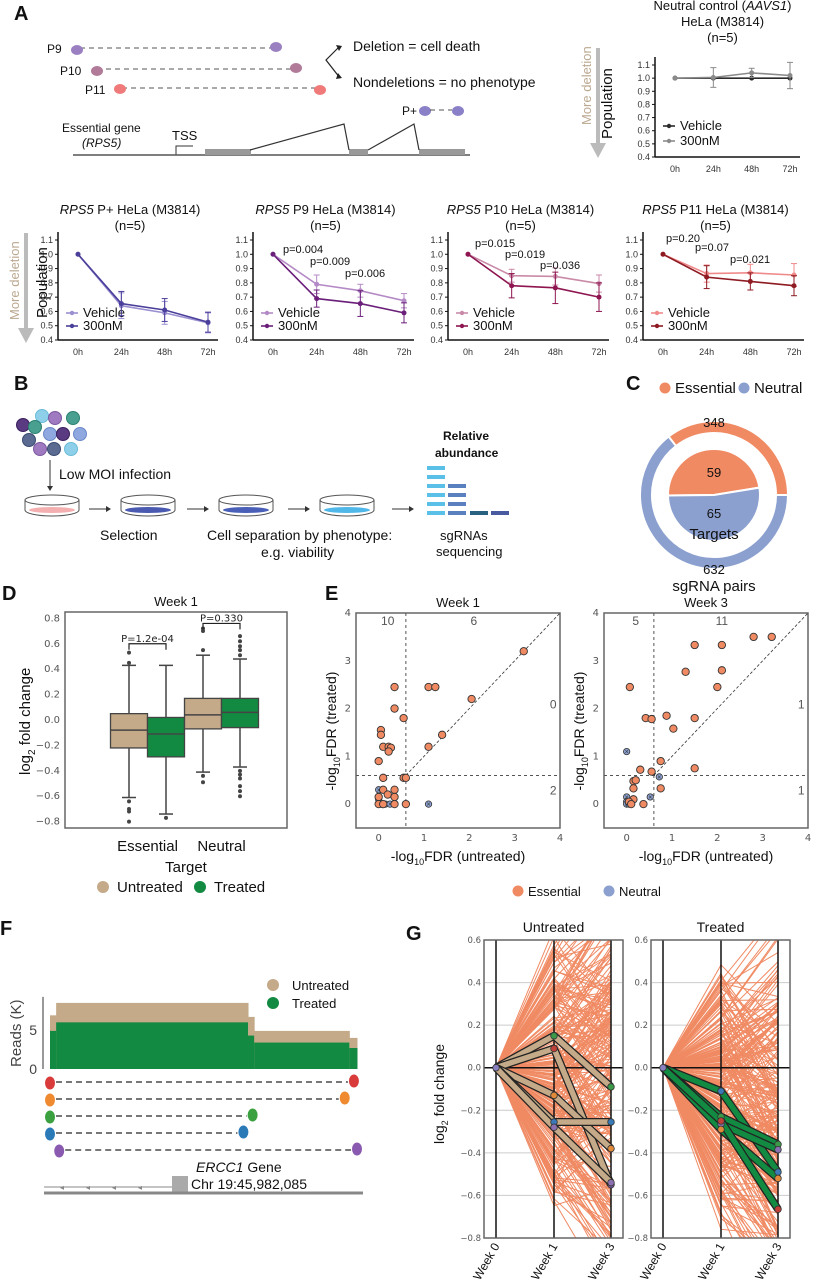 The image size is (814, 1280). I want to click on x-tick-label: Week 0, so click(653, 1260).